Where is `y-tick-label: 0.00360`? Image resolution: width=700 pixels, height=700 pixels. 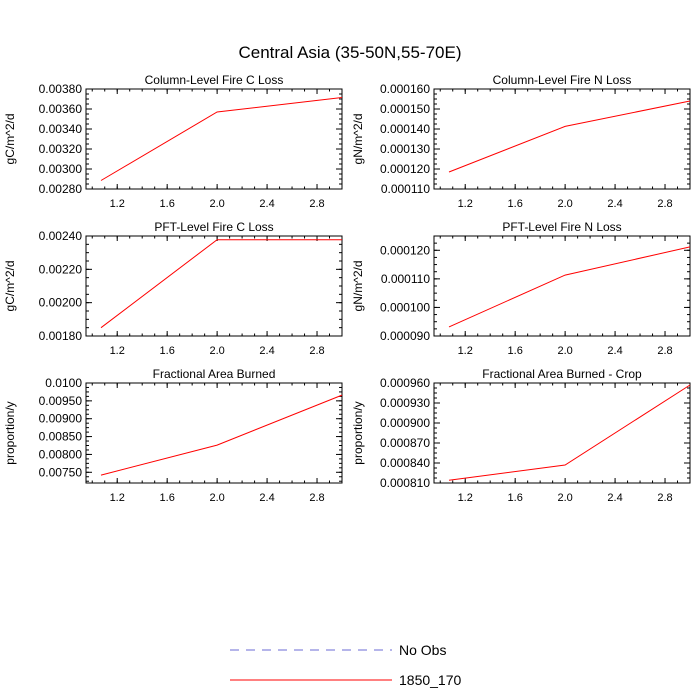
y-tick-label: 0.00360 is located at coordinates (61, 109).